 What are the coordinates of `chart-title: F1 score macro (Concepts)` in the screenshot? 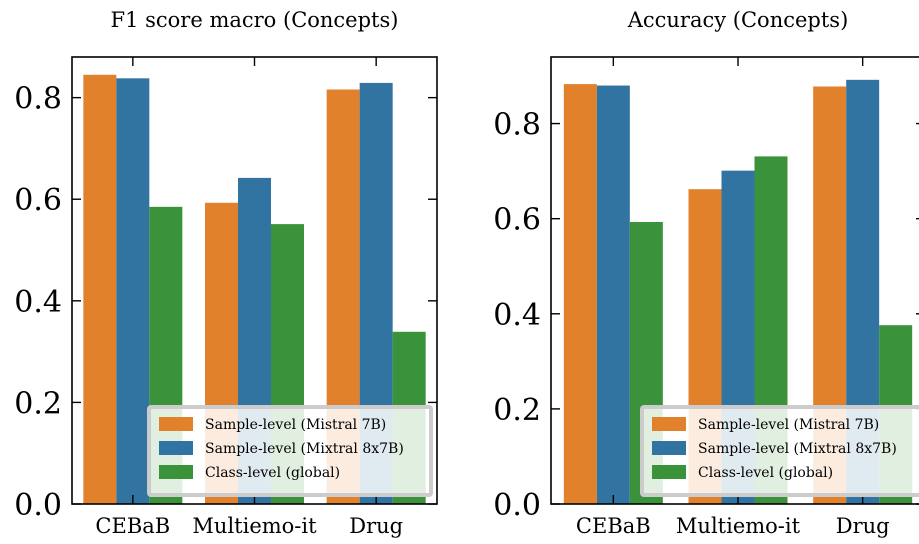 It's located at (255, 20).